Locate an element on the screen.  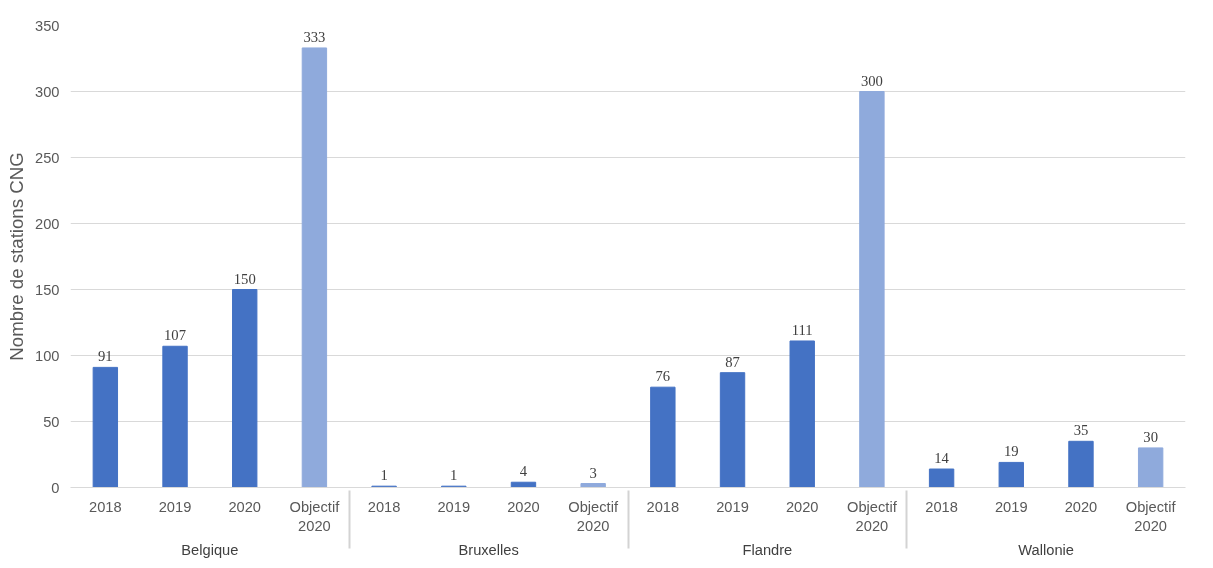
data-label: 150 is located at coordinates (244, 278).